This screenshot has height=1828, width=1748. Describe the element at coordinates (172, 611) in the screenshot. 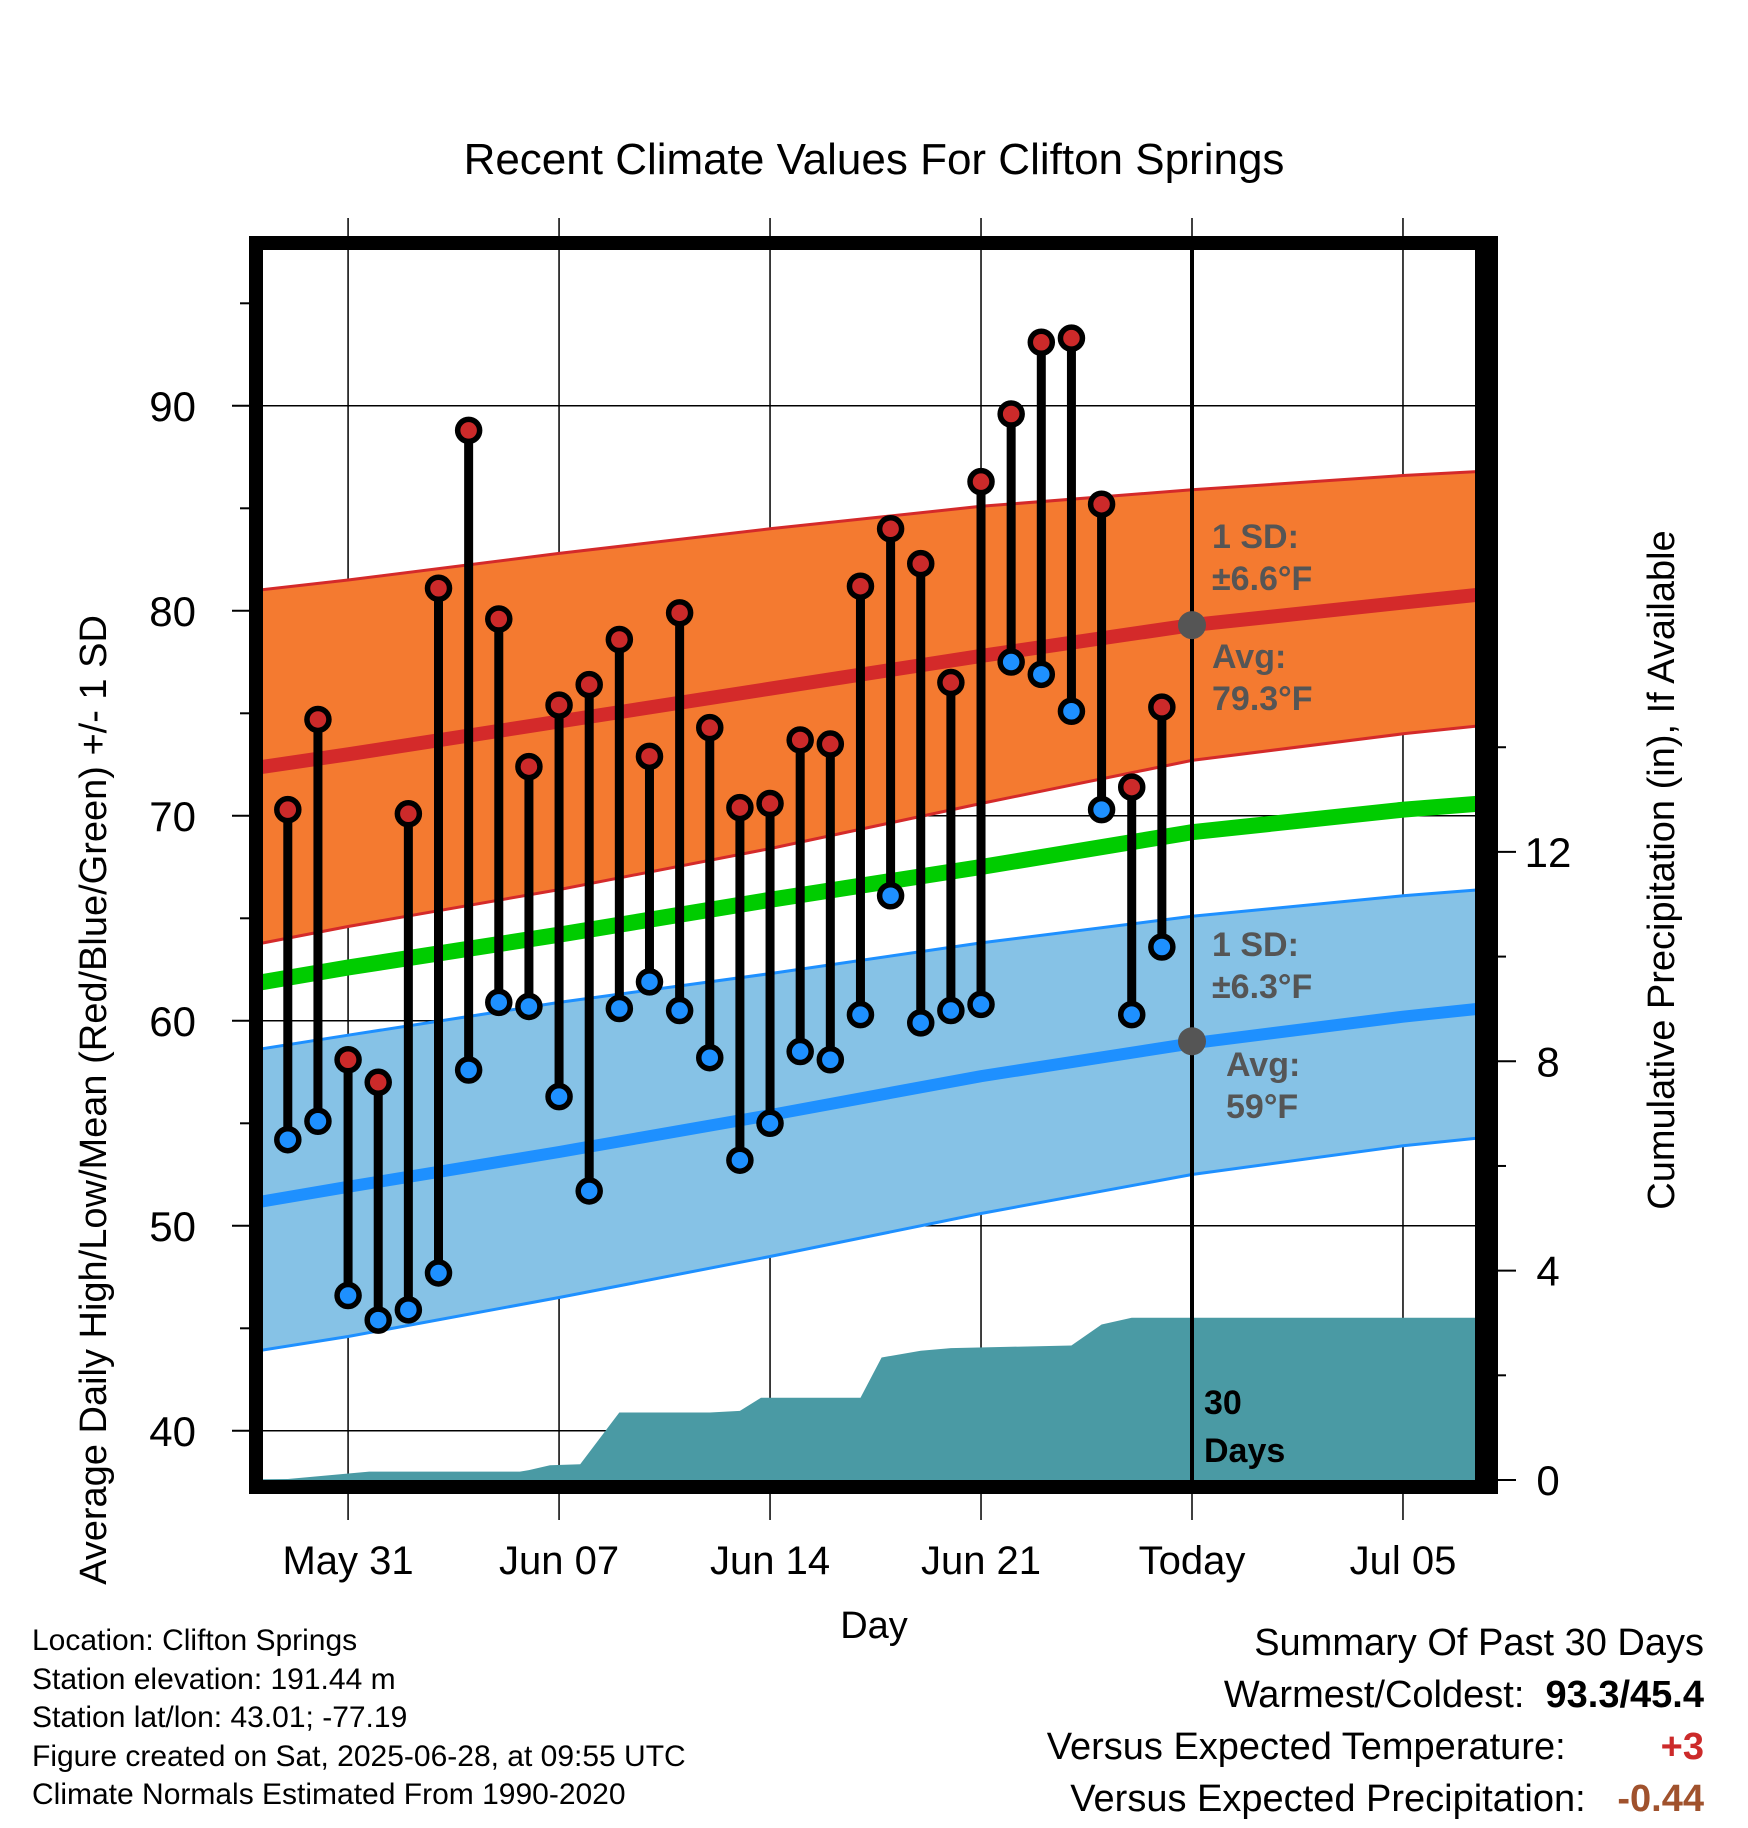

I see `y-left-tick-label: 80` at that location.